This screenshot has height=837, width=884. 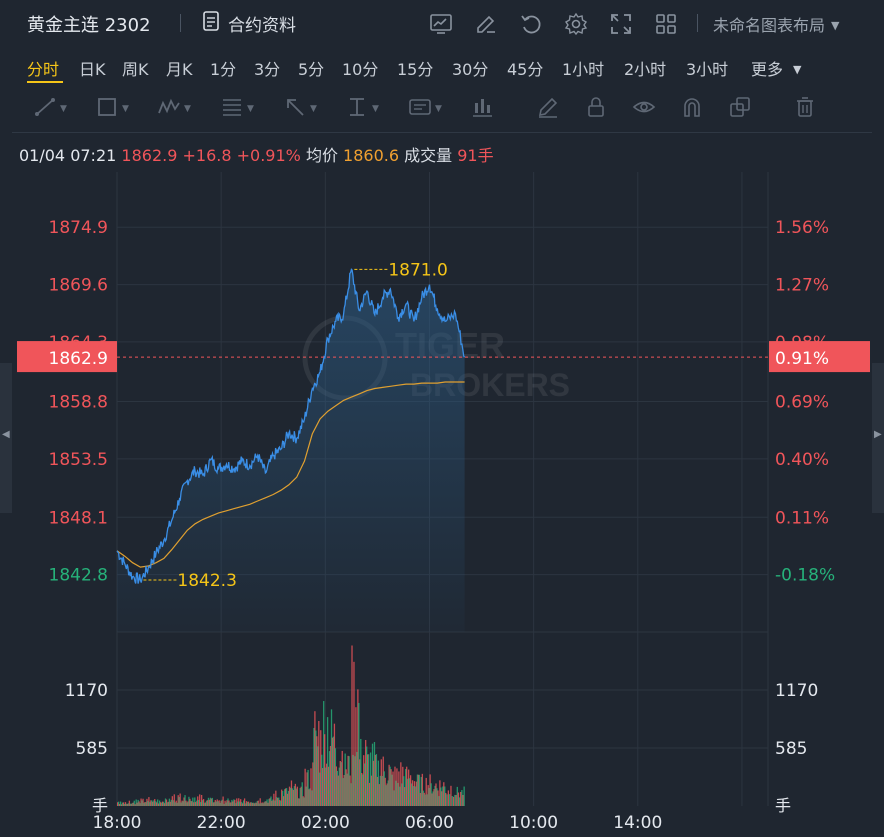 What do you see at coordinates (78, 402) in the screenshot?
I see `price-tick-label: 1858.8` at bounding box center [78, 402].